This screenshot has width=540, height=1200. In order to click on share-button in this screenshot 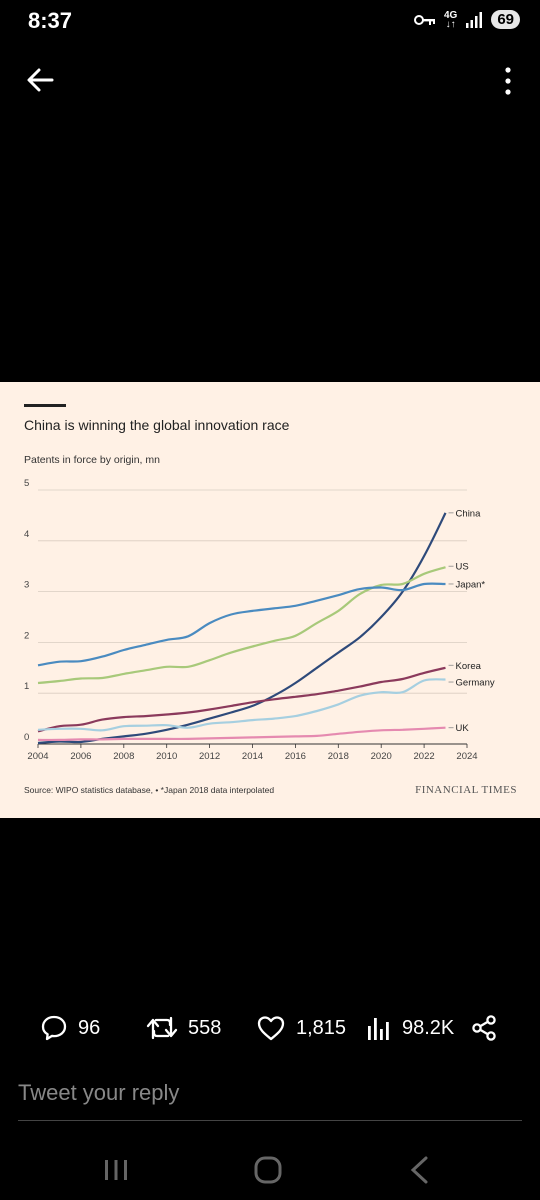, I will do `click(484, 1028)`.